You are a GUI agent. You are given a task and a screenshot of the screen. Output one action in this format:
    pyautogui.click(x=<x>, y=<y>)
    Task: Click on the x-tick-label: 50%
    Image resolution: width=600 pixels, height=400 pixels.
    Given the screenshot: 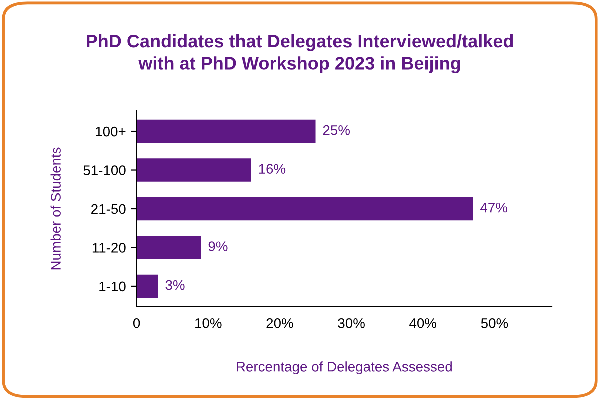 What is the action you would take?
    pyautogui.click(x=494, y=323)
    